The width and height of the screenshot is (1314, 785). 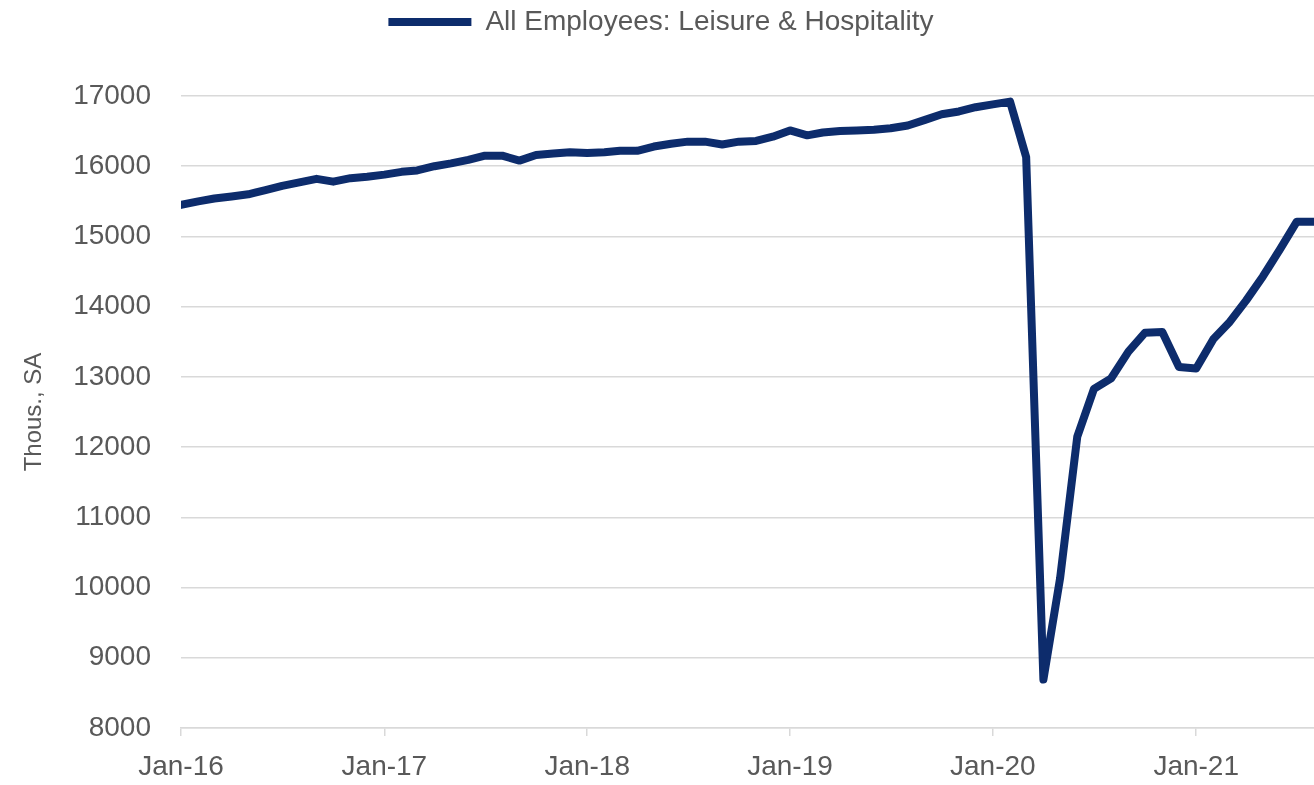 I want to click on x-tick-label: Jan-16, so click(x=181, y=765).